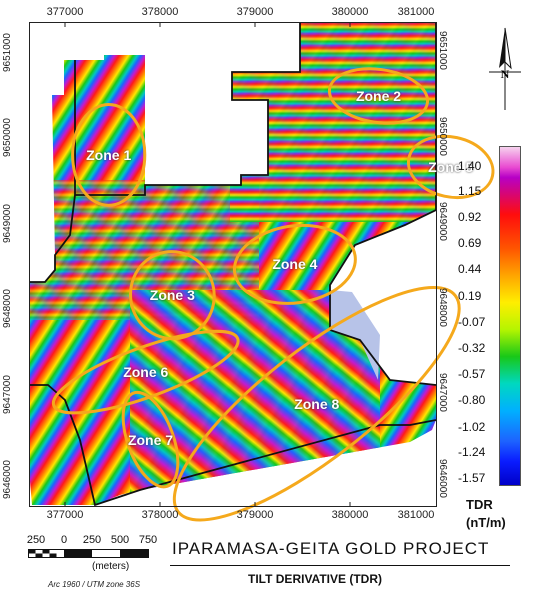 This screenshot has height=600, width=533. Describe the element at coordinates (510, 316) in the screenshot. I see `tdr-color-scale` at that location.